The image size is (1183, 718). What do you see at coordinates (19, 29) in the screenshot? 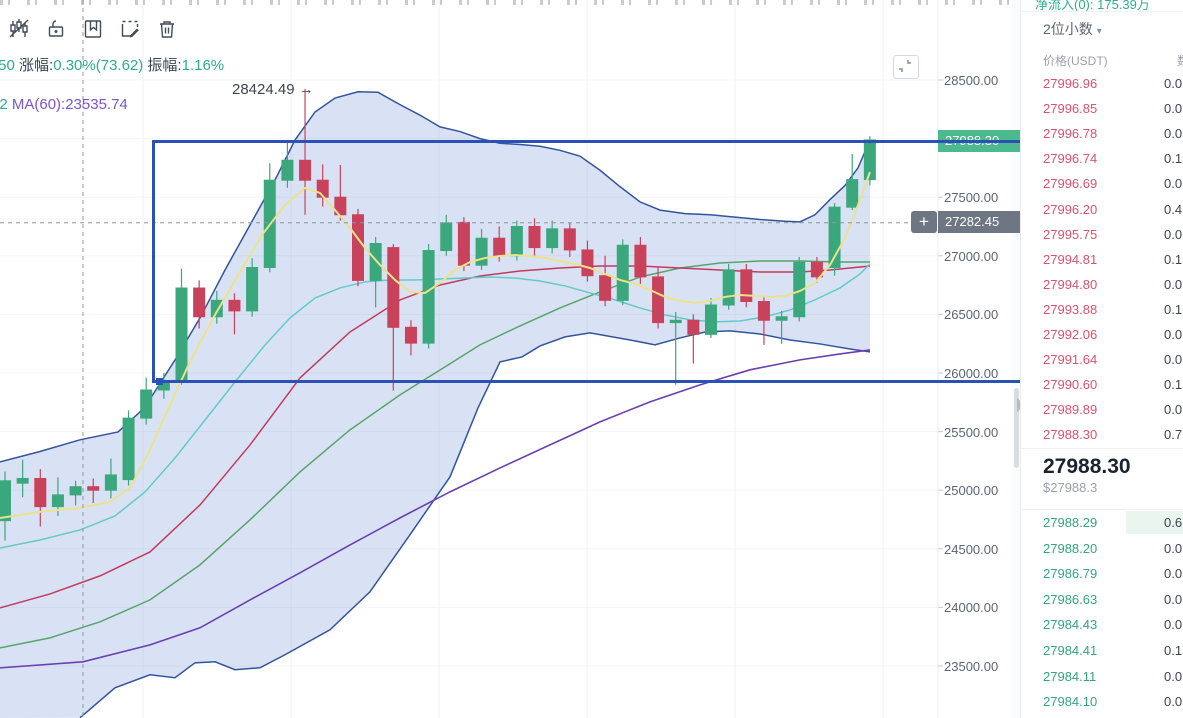
I see `hide-drawings-icon` at bounding box center [19, 29].